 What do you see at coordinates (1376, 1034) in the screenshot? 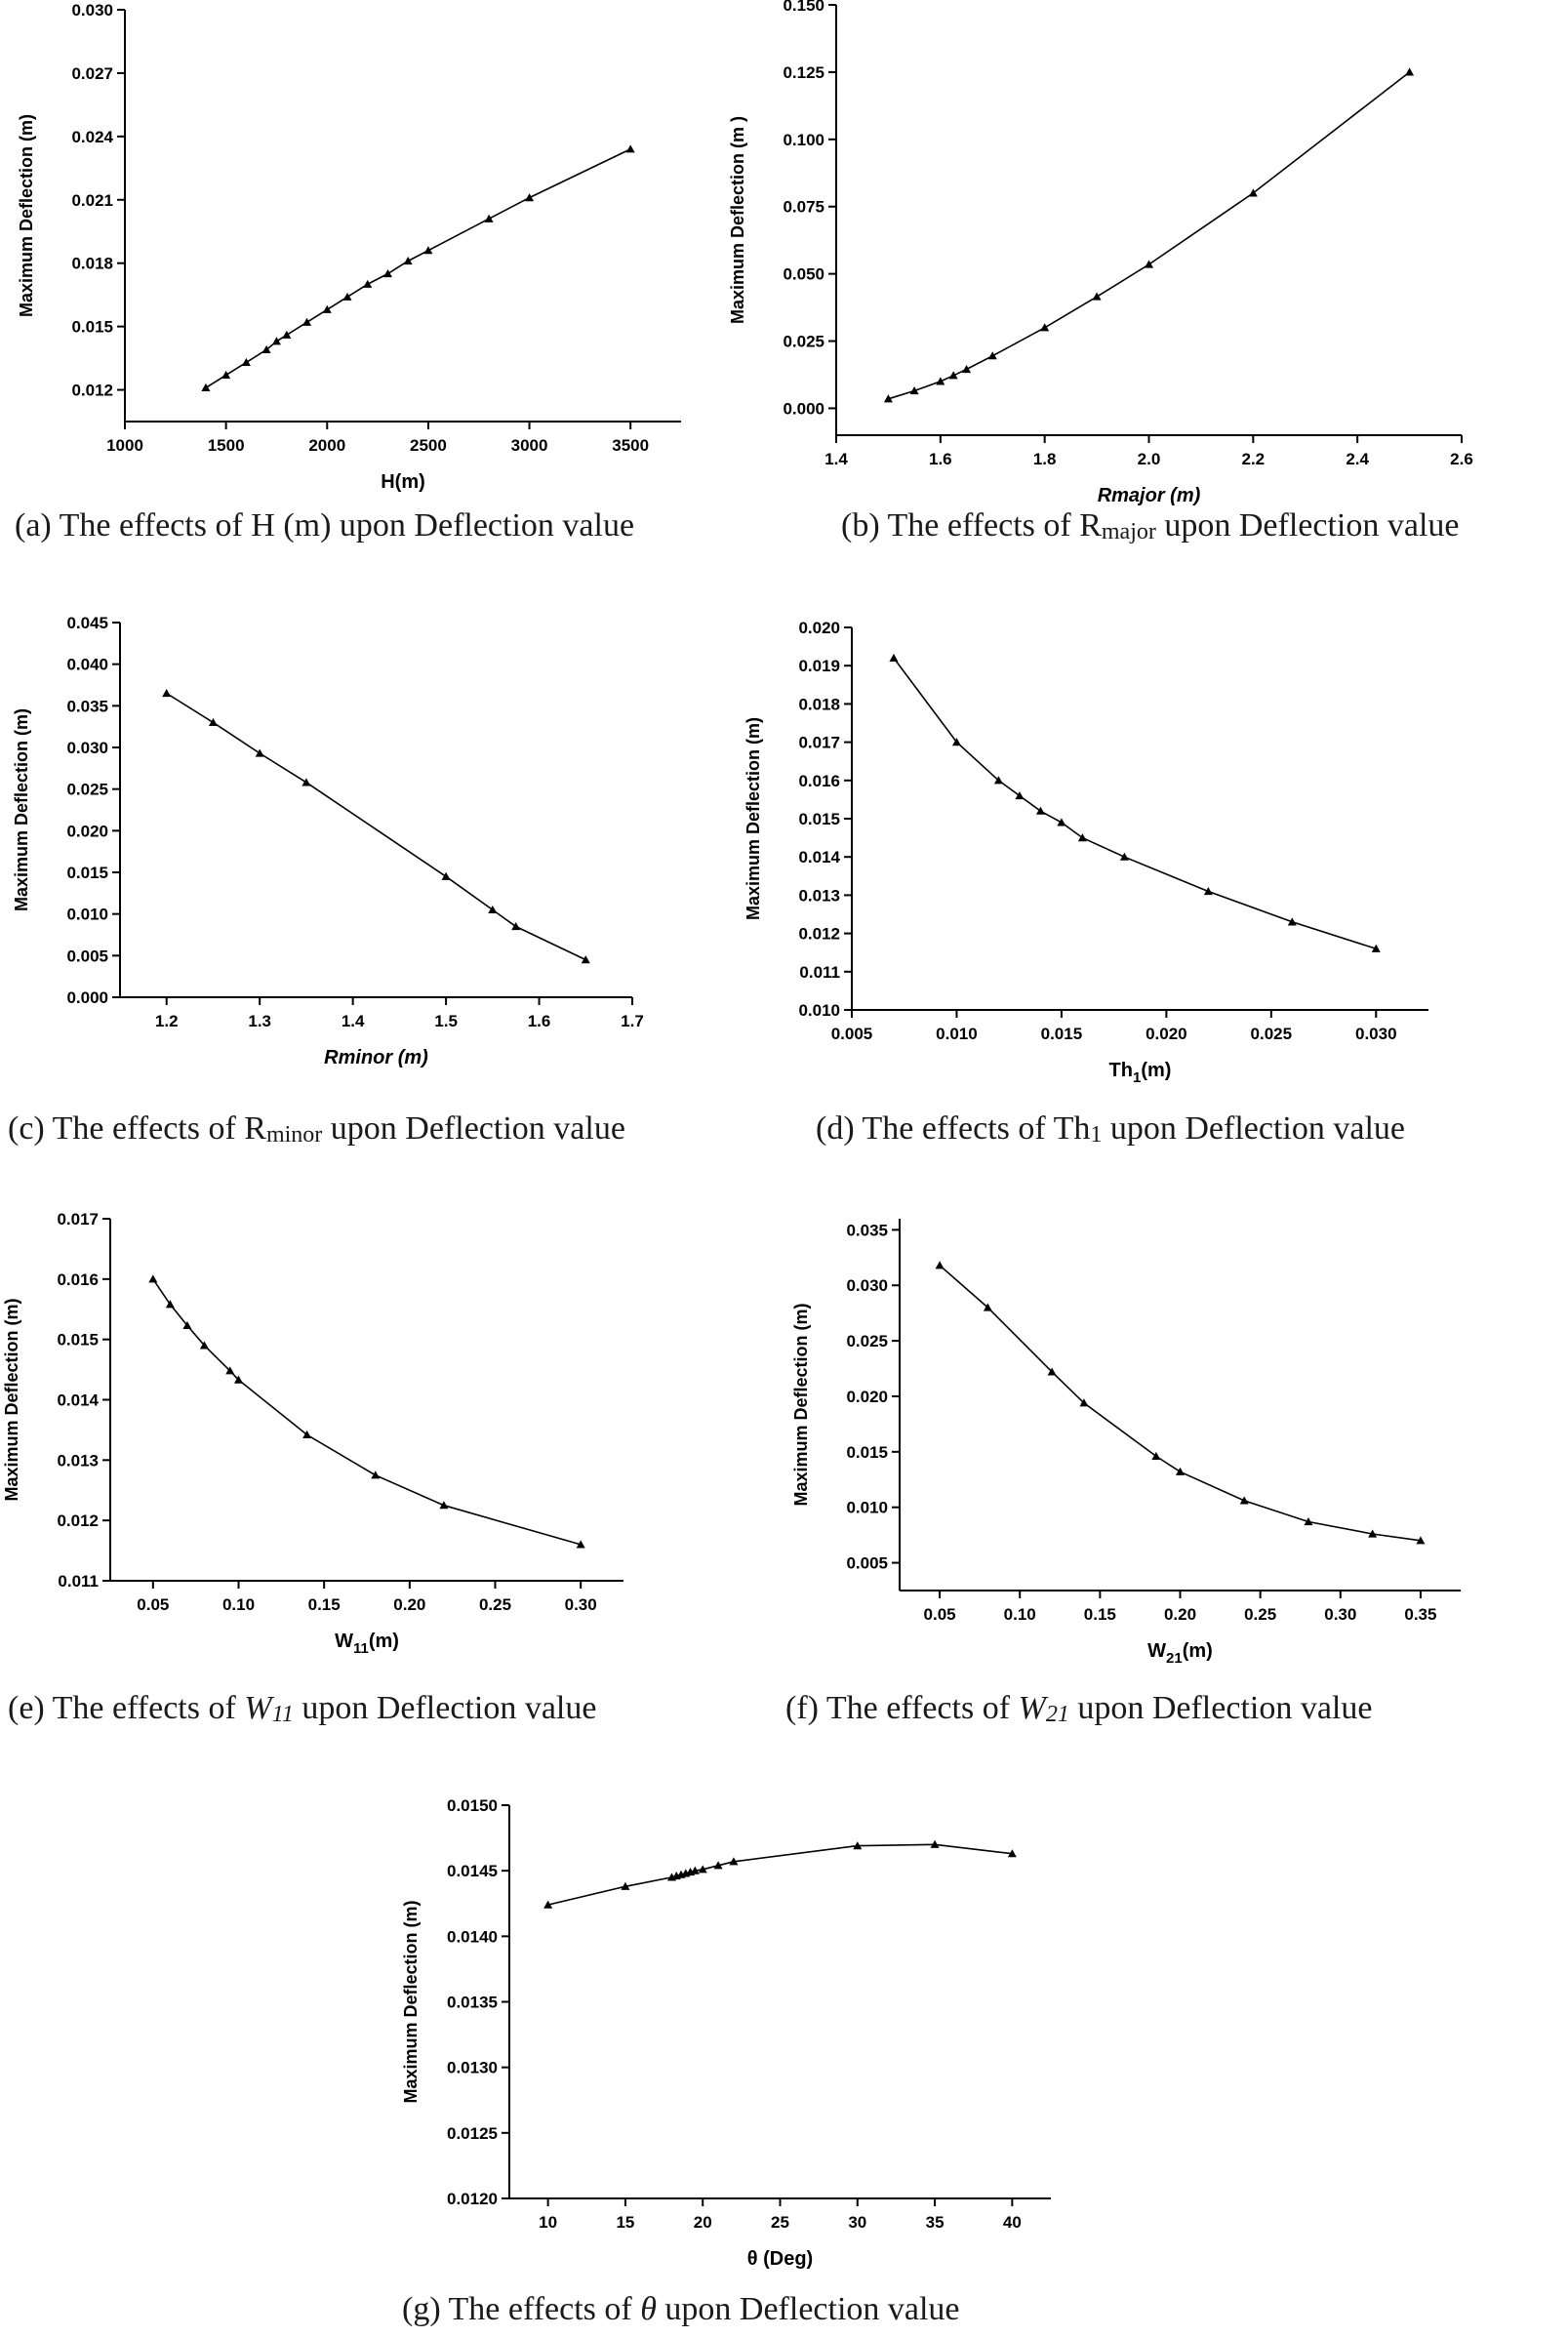
I see `x-tick-label: 0.030` at bounding box center [1376, 1034].